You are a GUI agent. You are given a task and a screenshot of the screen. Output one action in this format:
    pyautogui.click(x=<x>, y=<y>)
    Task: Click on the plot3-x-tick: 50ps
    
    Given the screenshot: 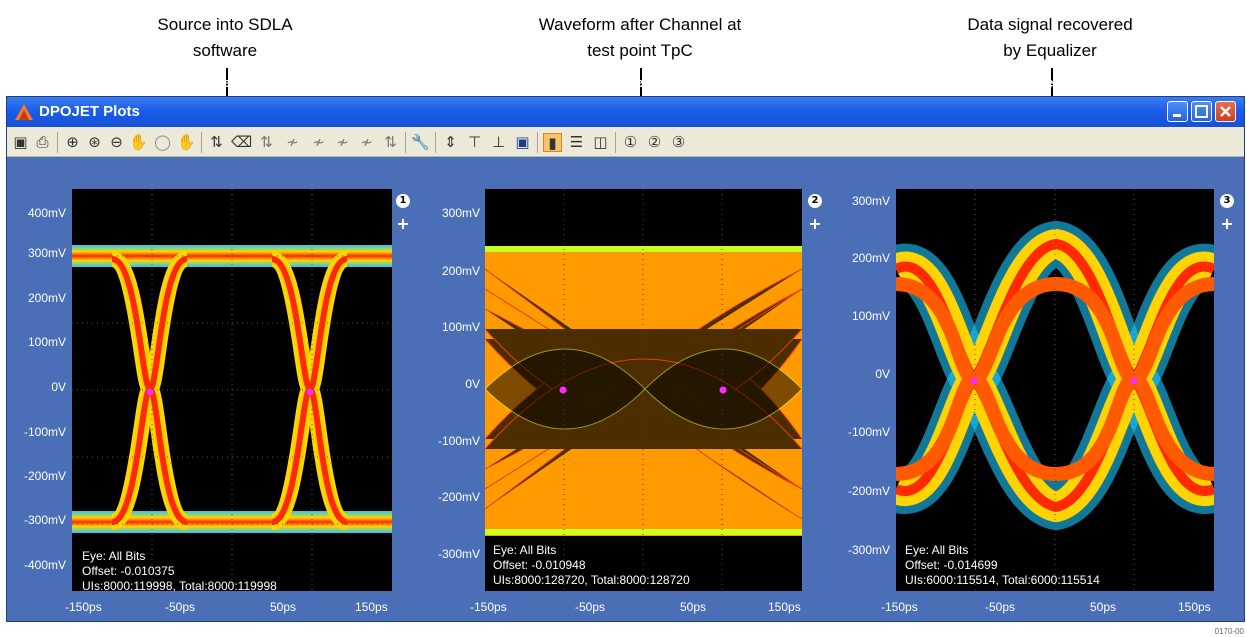 What is the action you would take?
    pyautogui.click(x=1103, y=607)
    